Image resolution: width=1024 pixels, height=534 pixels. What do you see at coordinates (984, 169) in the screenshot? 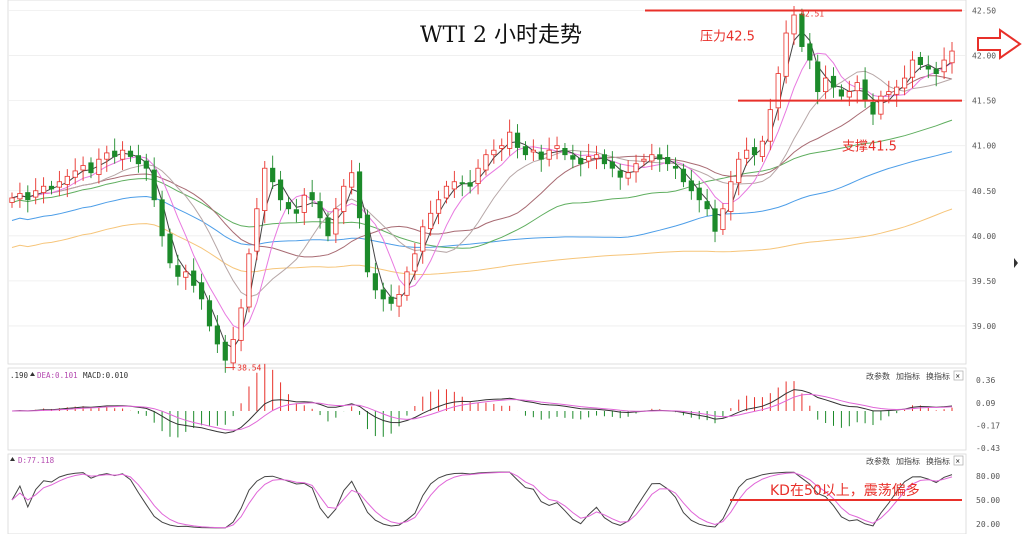
I see `main-y-axis: 42.50 42.00 41.50 41.00 40.50 40.00 39.50 39.00` at bounding box center [984, 169].